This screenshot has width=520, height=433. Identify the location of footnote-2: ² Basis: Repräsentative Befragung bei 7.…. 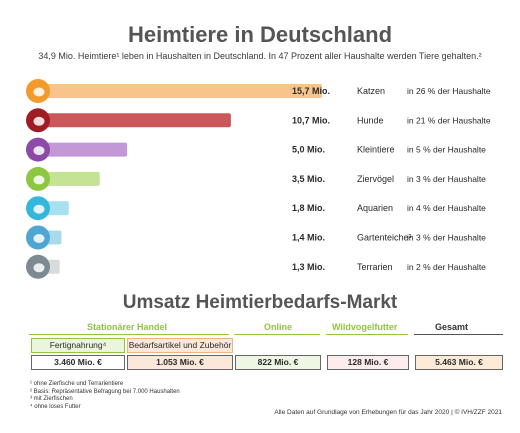
(105, 391).